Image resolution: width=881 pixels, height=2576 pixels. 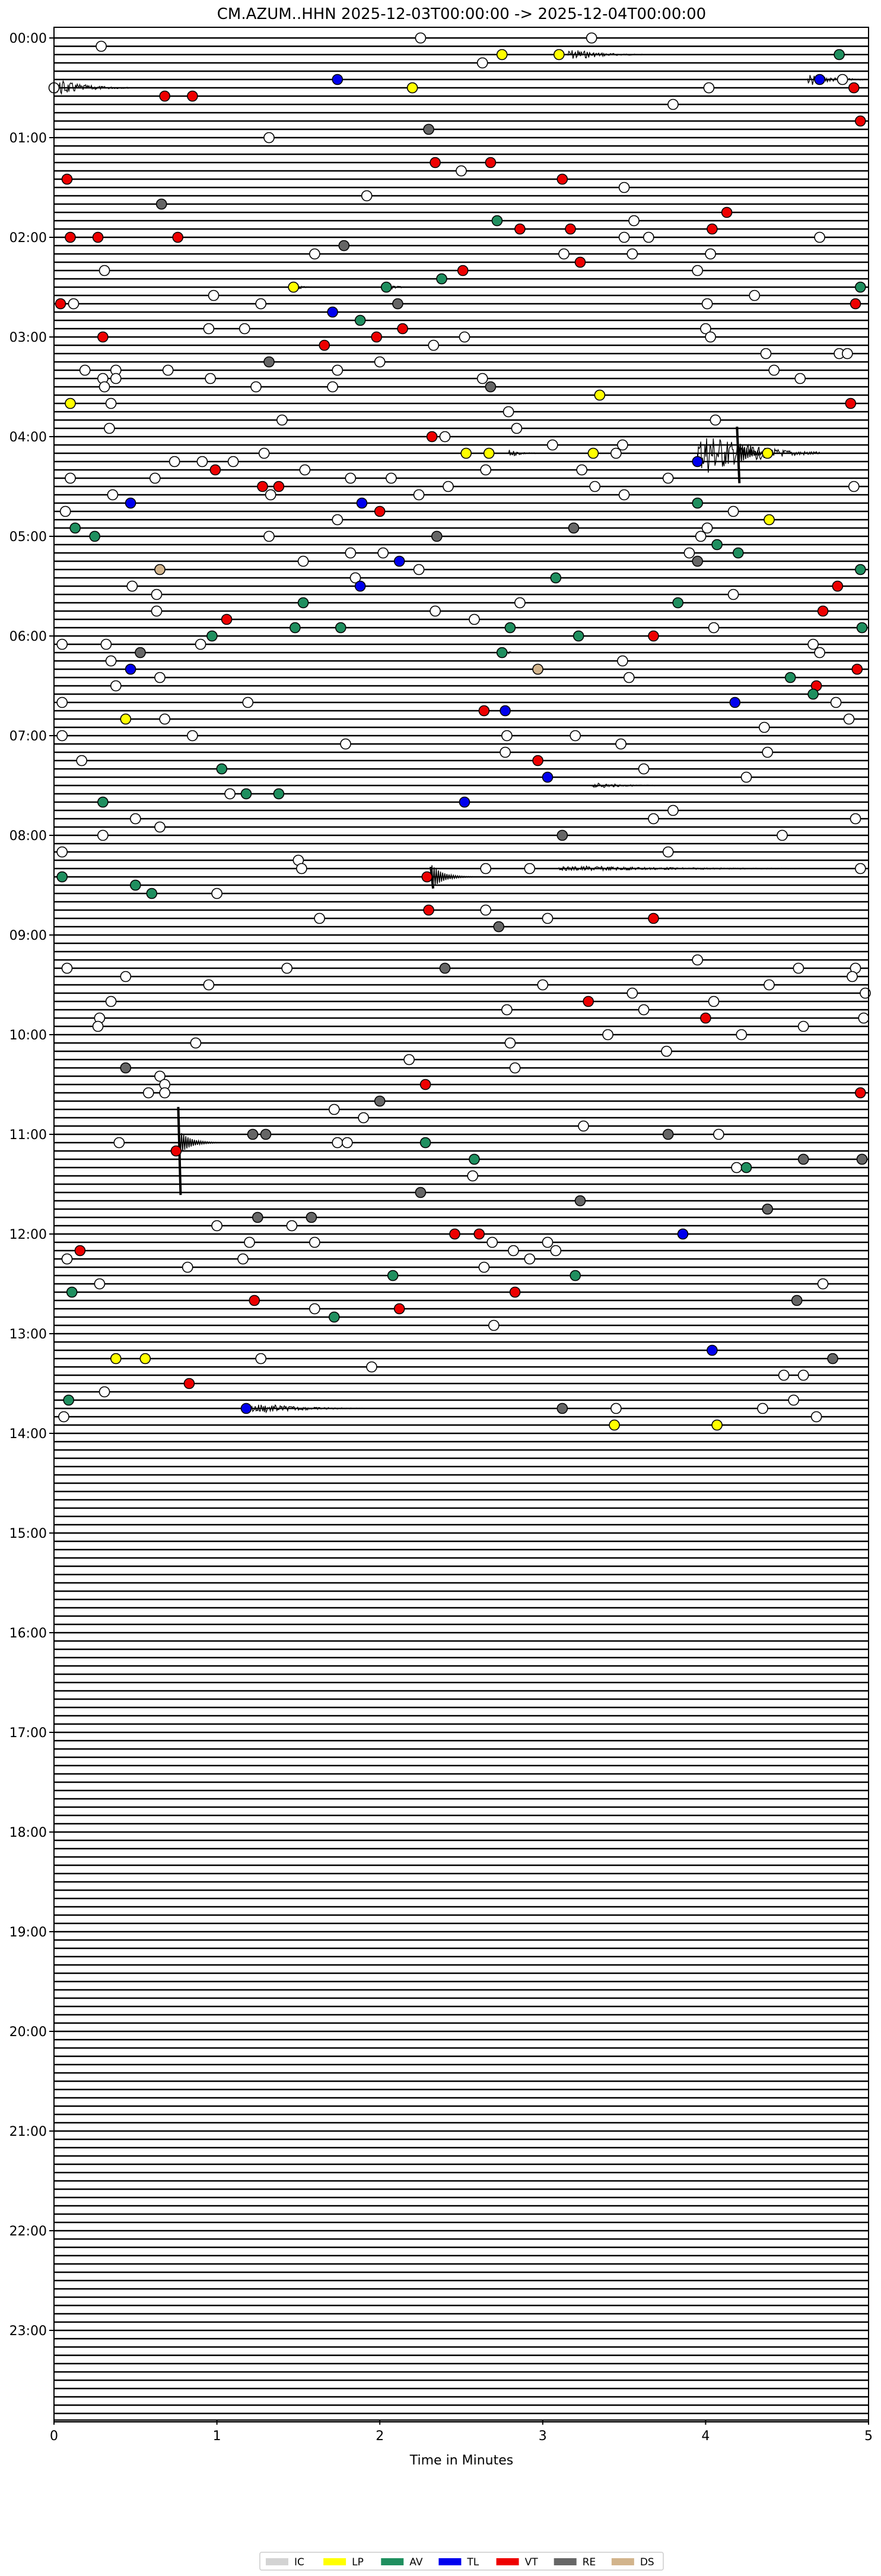 What do you see at coordinates (380, 2436) in the screenshot?
I see `x-tick-label: 2` at bounding box center [380, 2436].